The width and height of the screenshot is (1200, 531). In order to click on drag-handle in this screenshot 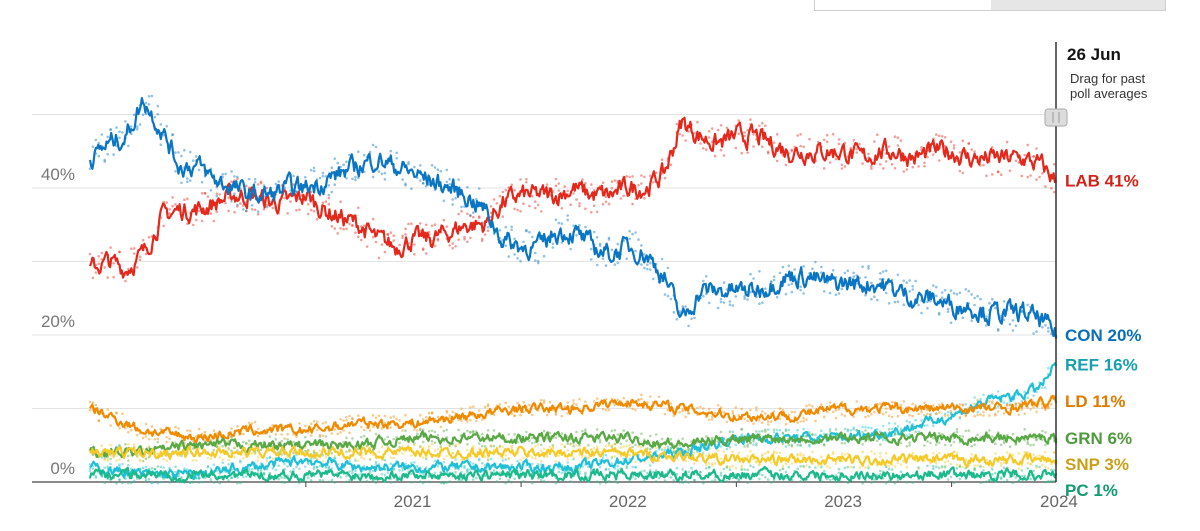, I will do `click(1056, 117)`.